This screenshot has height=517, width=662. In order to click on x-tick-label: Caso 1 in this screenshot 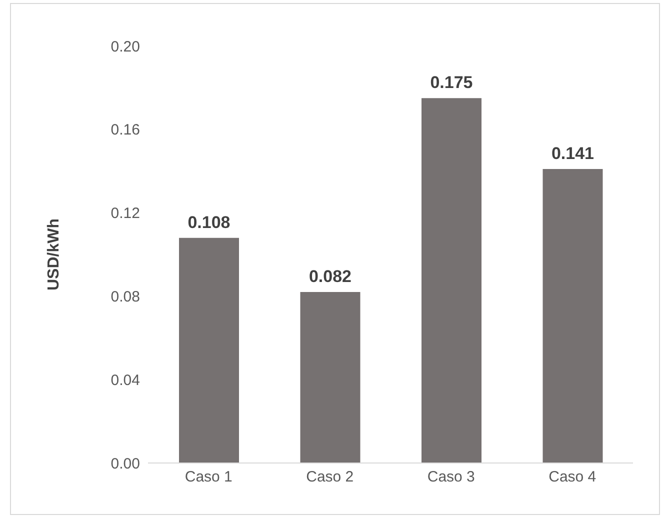, I will do `click(208, 477)`.